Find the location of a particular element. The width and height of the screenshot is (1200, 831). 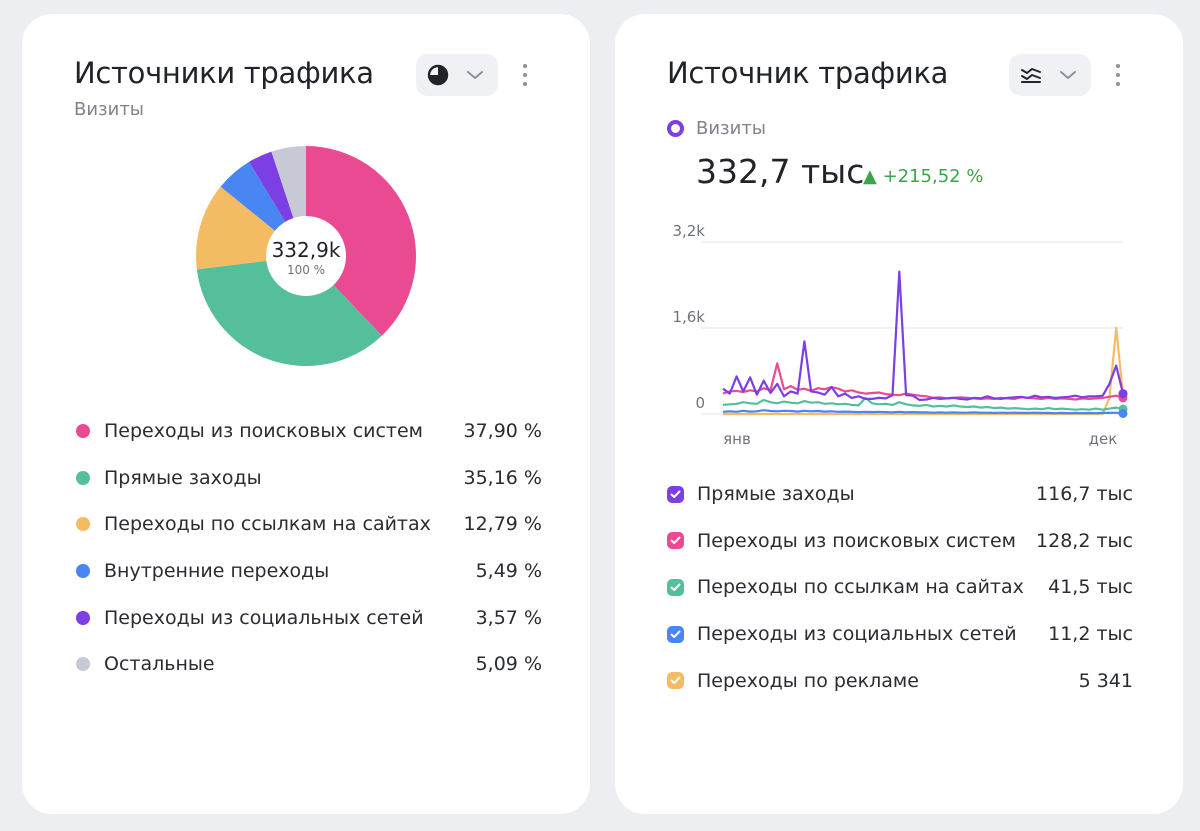

legend-label: Переходы по рекламе is located at coordinates (808, 680).